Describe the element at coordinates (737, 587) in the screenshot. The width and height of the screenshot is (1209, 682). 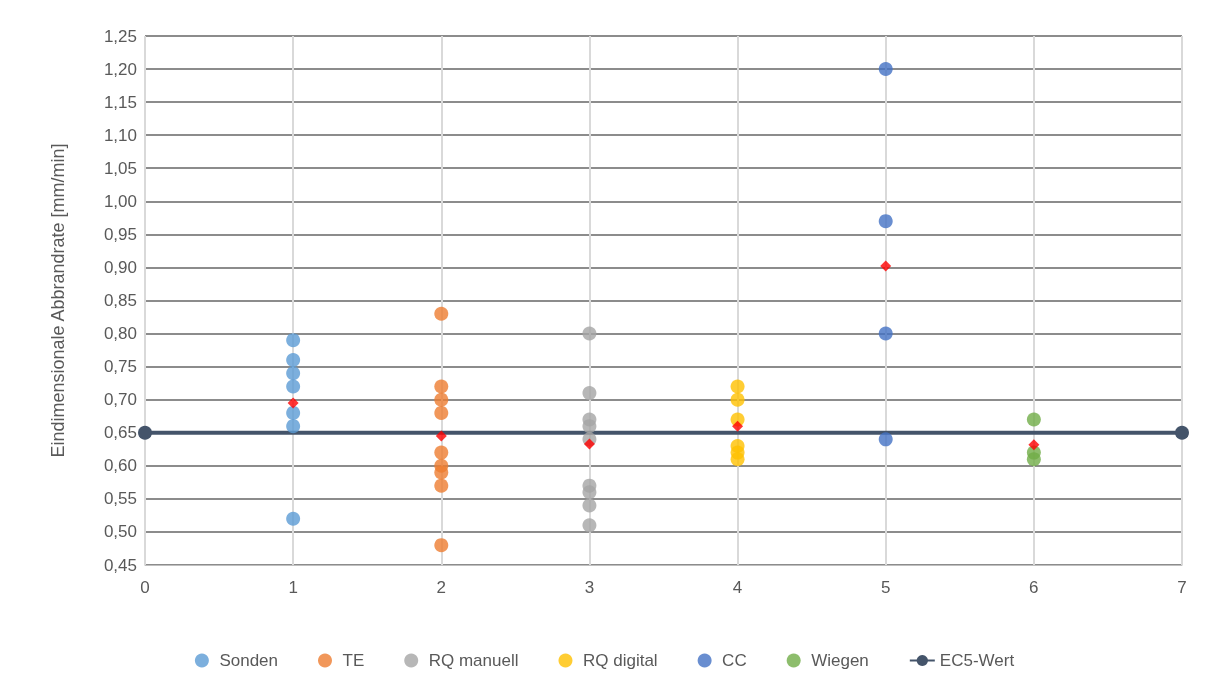
I see `x-tick-label: 4` at that location.